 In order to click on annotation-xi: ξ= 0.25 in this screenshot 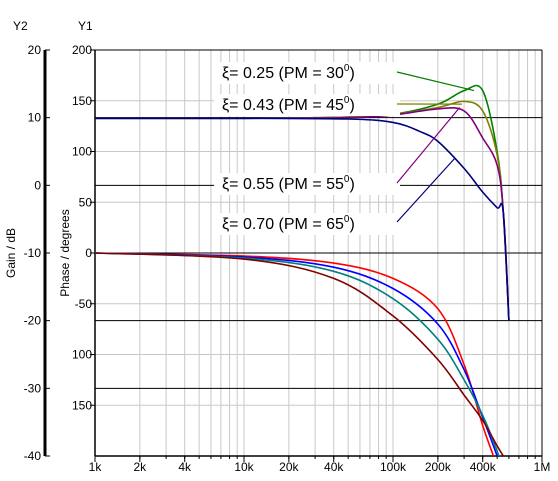, I will do `click(250, 73)`.